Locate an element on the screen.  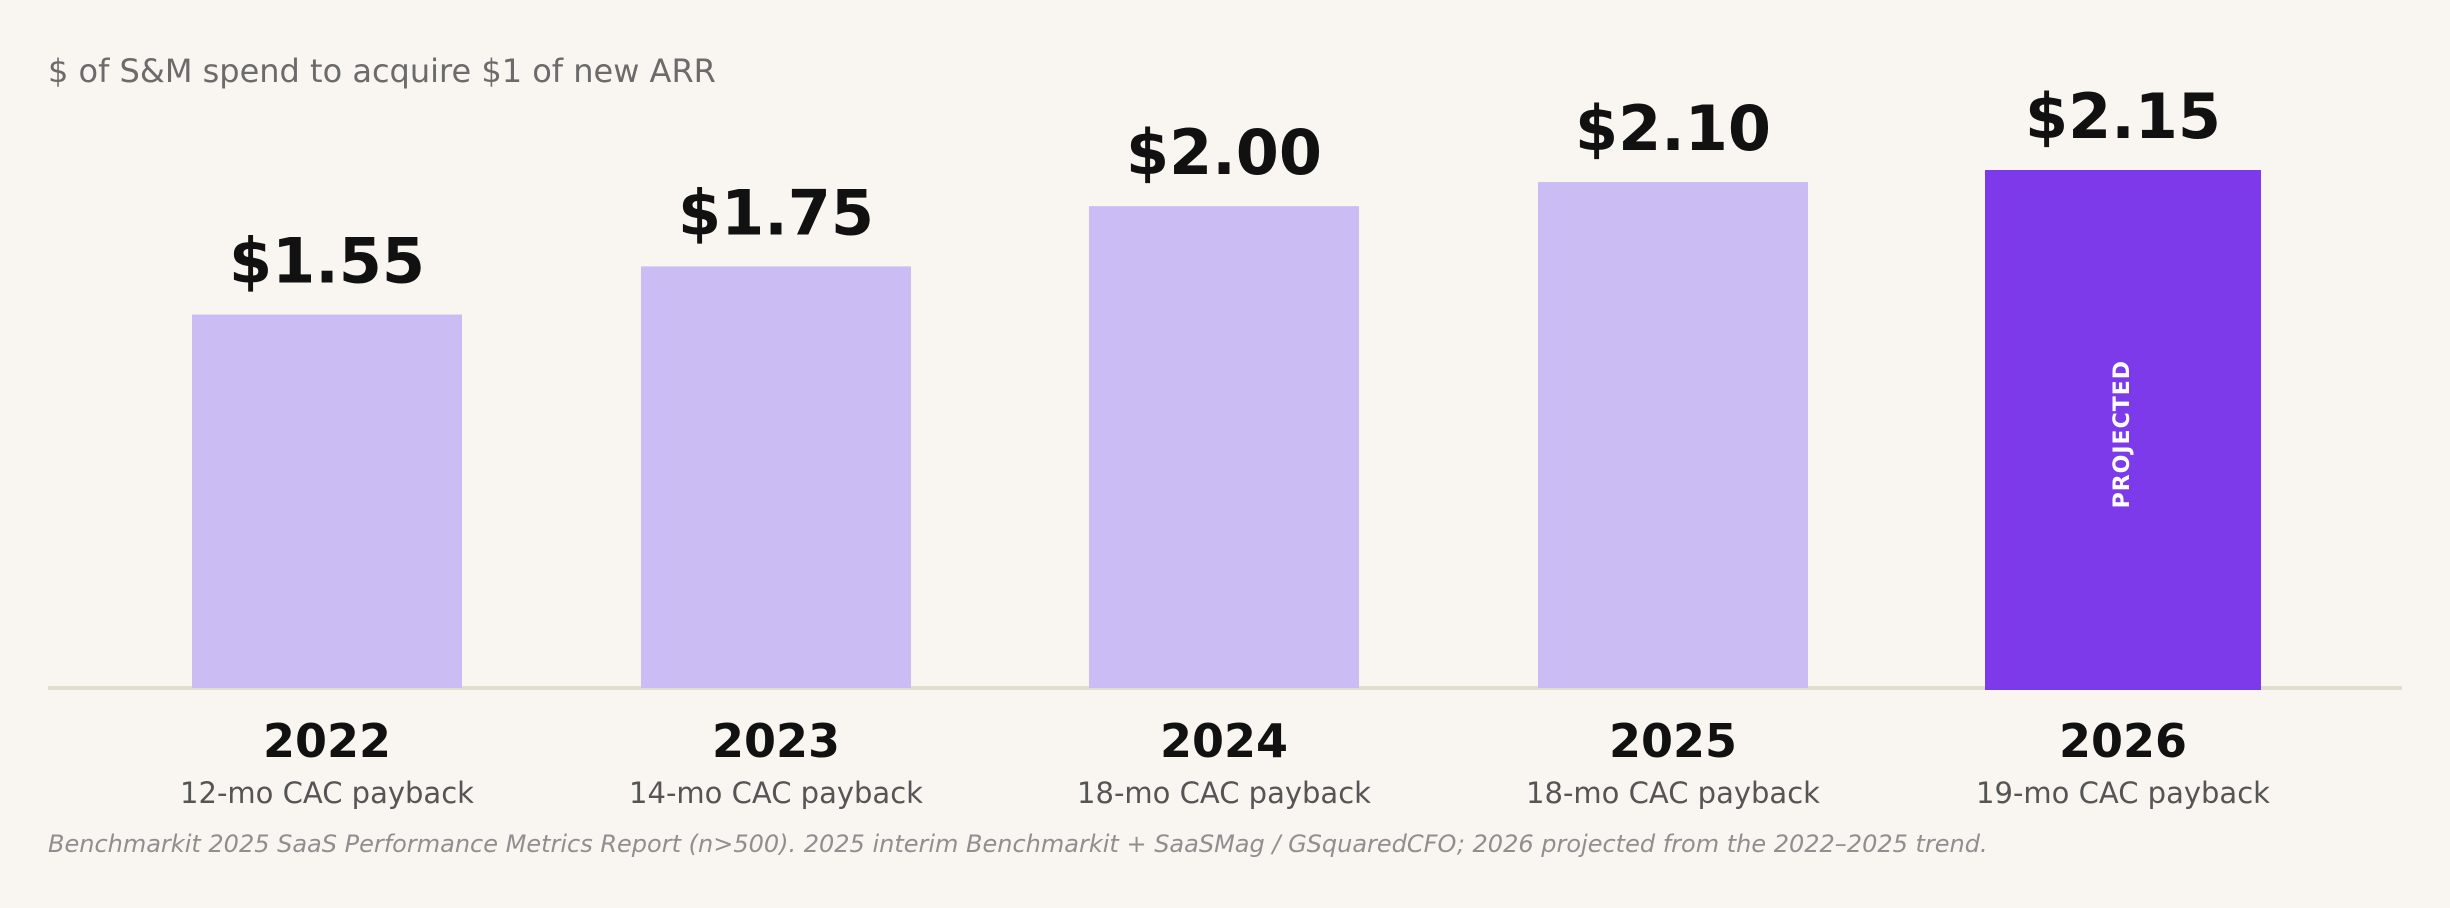
bar-projected is located at coordinates (2123, 430).